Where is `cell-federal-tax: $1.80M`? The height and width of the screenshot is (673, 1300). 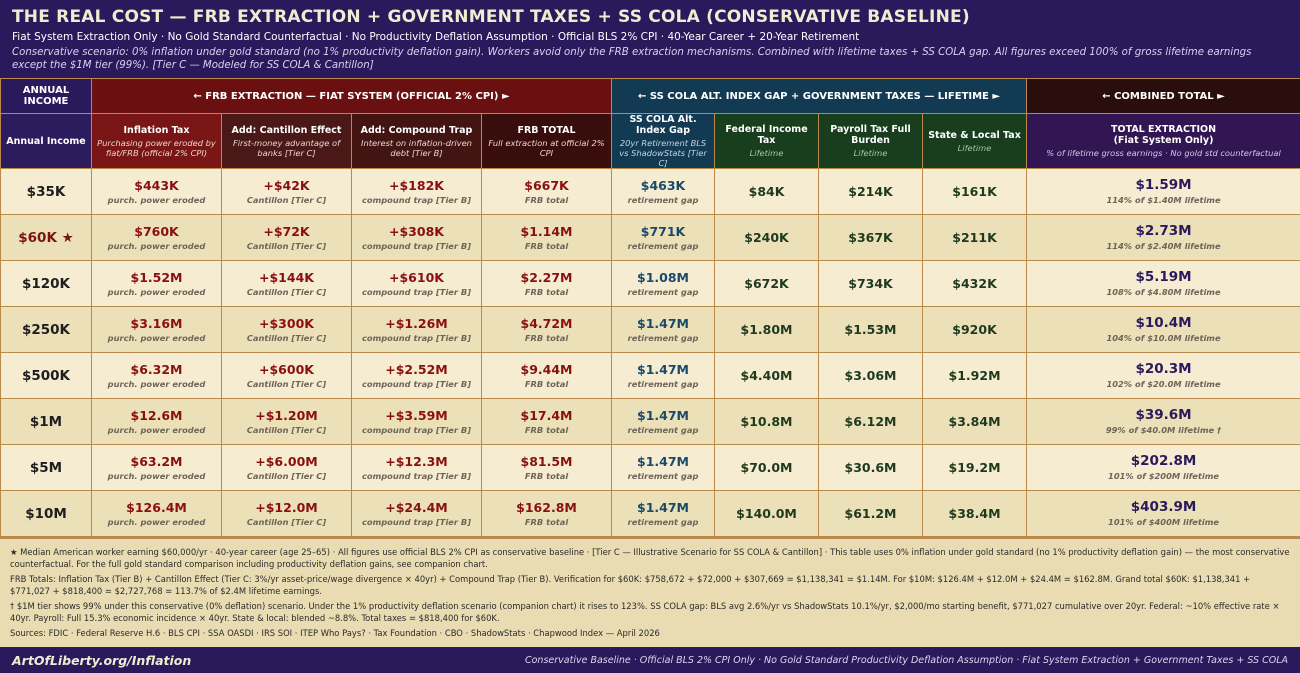 cell-federal-tax: $1.80M is located at coordinates (767, 329).